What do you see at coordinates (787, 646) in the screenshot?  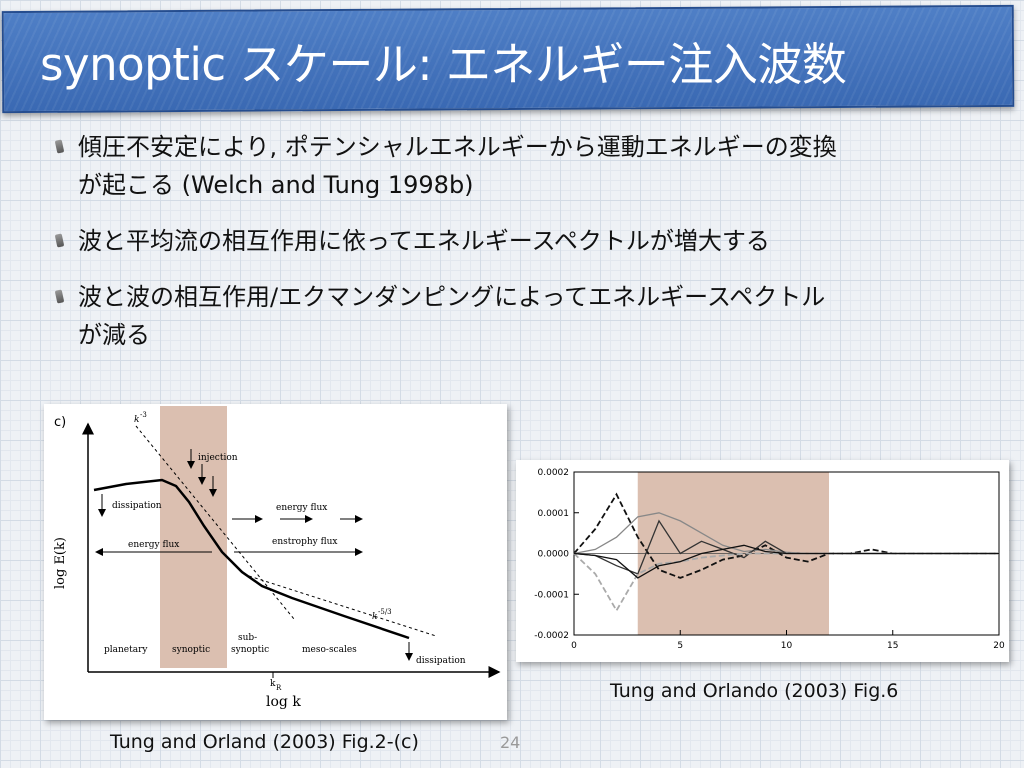 I see `x-tick-label: 10` at bounding box center [787, 646].